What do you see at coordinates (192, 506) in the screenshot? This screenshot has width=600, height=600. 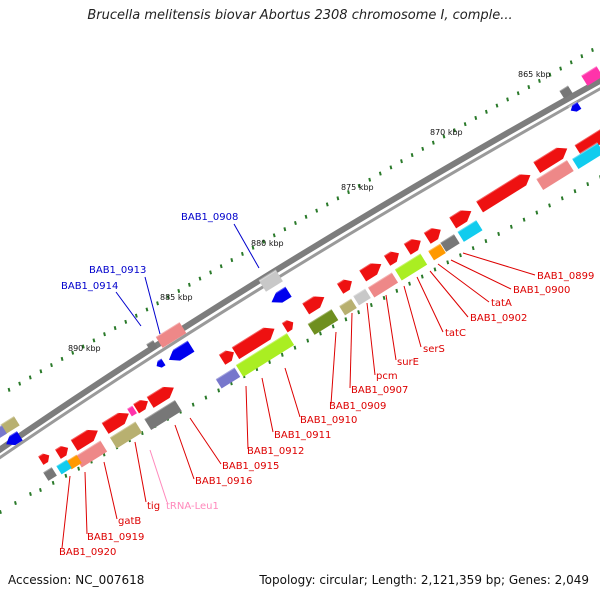 I see `gene-label: tRNA-Leu1` at bounding box center [192, 506].